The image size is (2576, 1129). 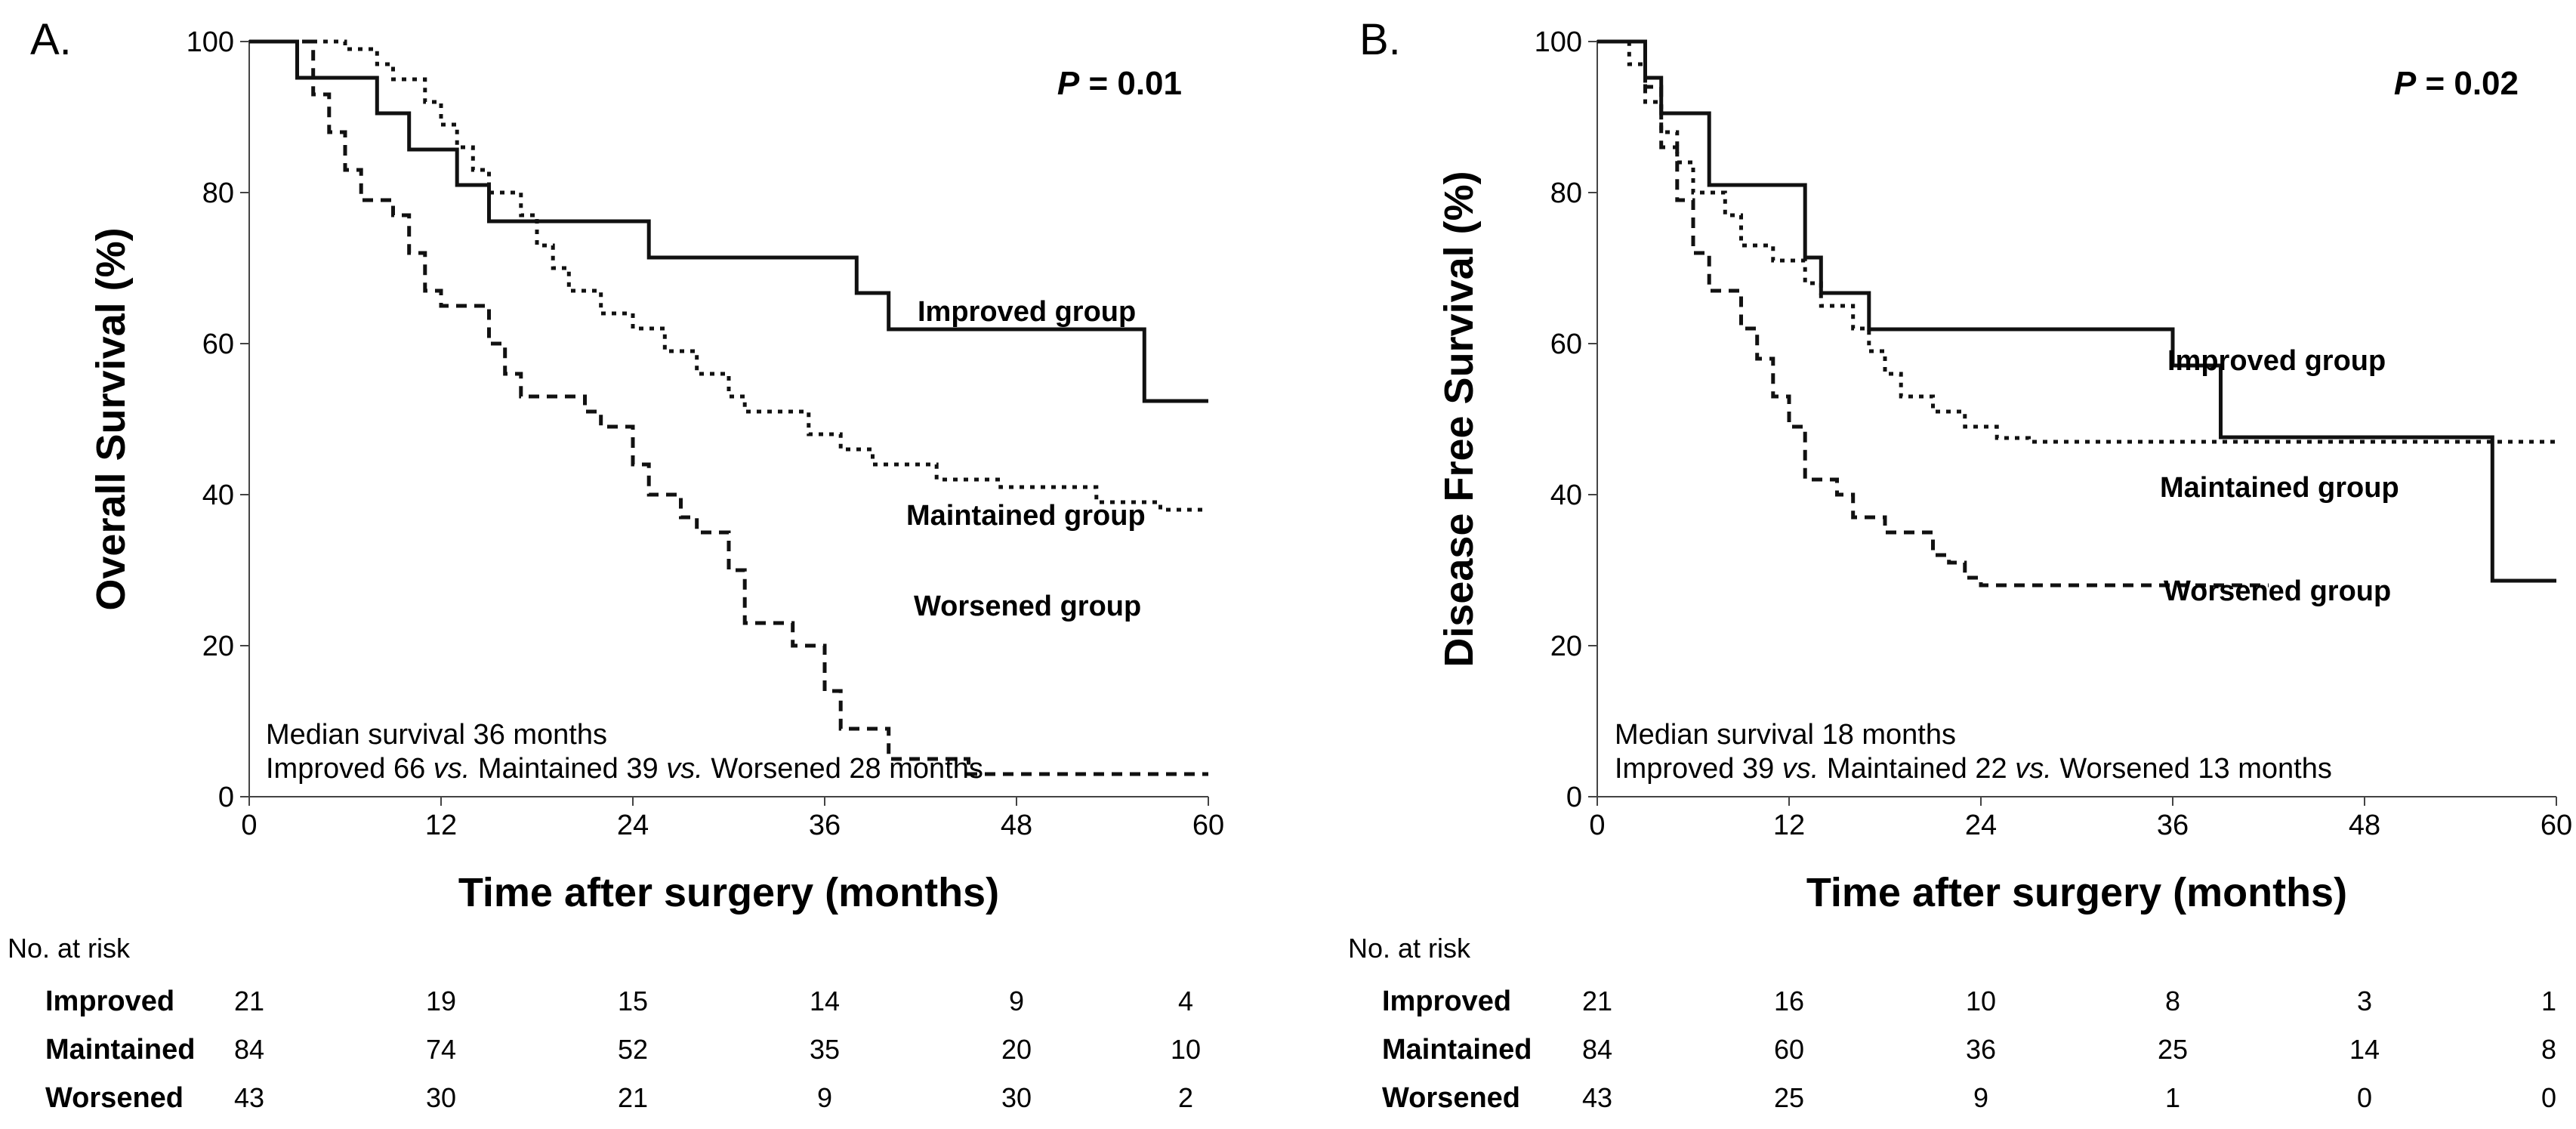 I want to click on survival-curve-maintained, so click(x=2076, y=241).